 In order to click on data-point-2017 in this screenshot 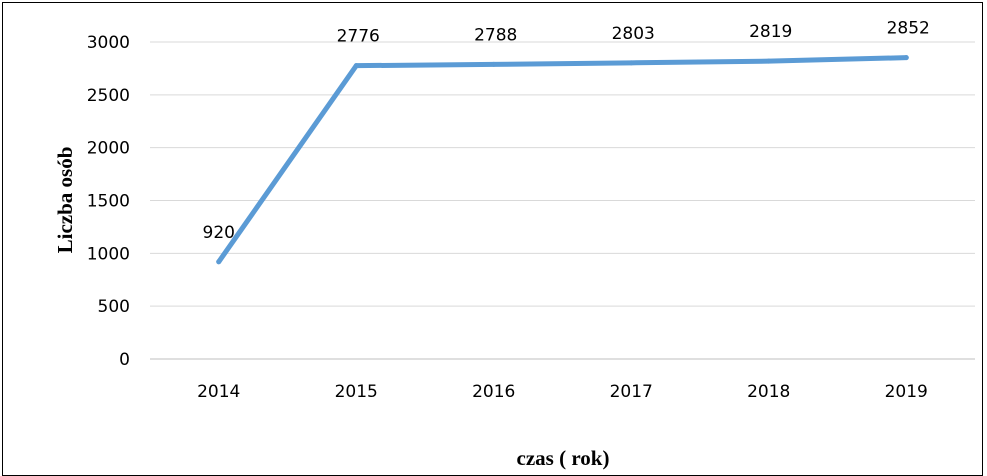, I will do `click(631, 63)`.